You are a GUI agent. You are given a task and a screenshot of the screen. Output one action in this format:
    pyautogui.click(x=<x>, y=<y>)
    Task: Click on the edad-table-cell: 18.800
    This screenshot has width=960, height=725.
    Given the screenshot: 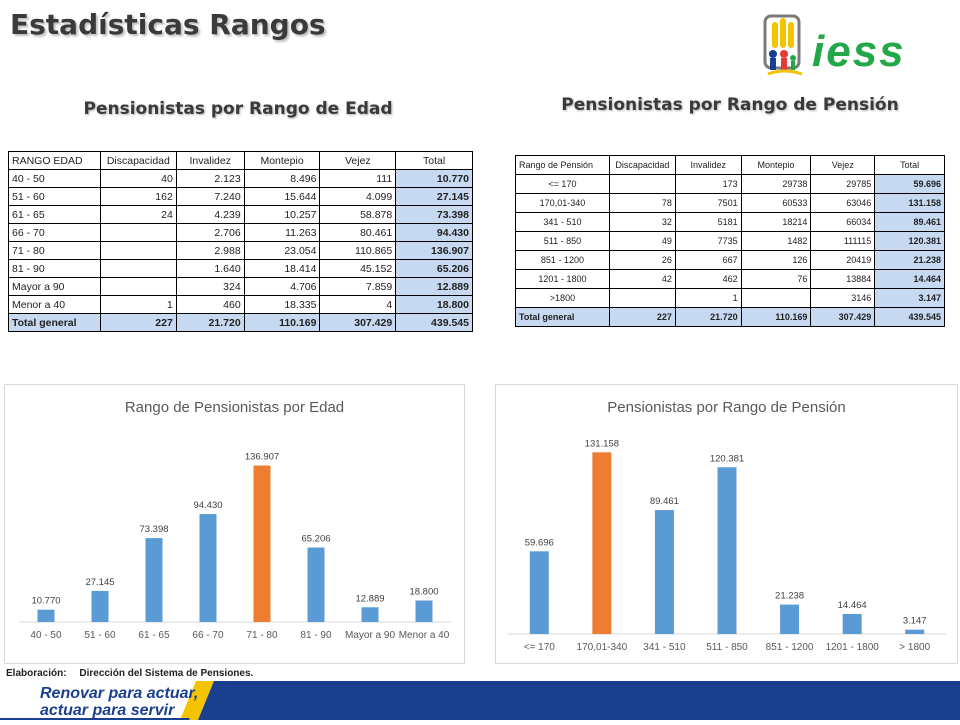 What is the action you would take?
    pyautogui.click(x=434, y=304)
    